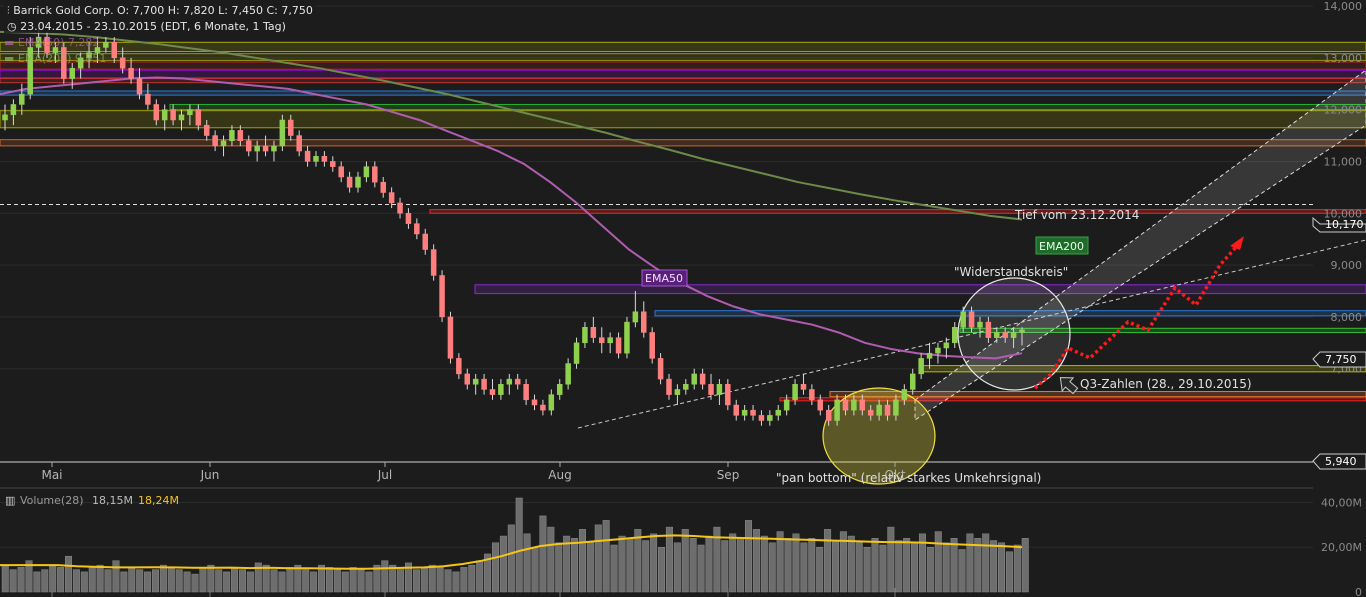  I want to click on low-price-tag, so click(1339, 461).